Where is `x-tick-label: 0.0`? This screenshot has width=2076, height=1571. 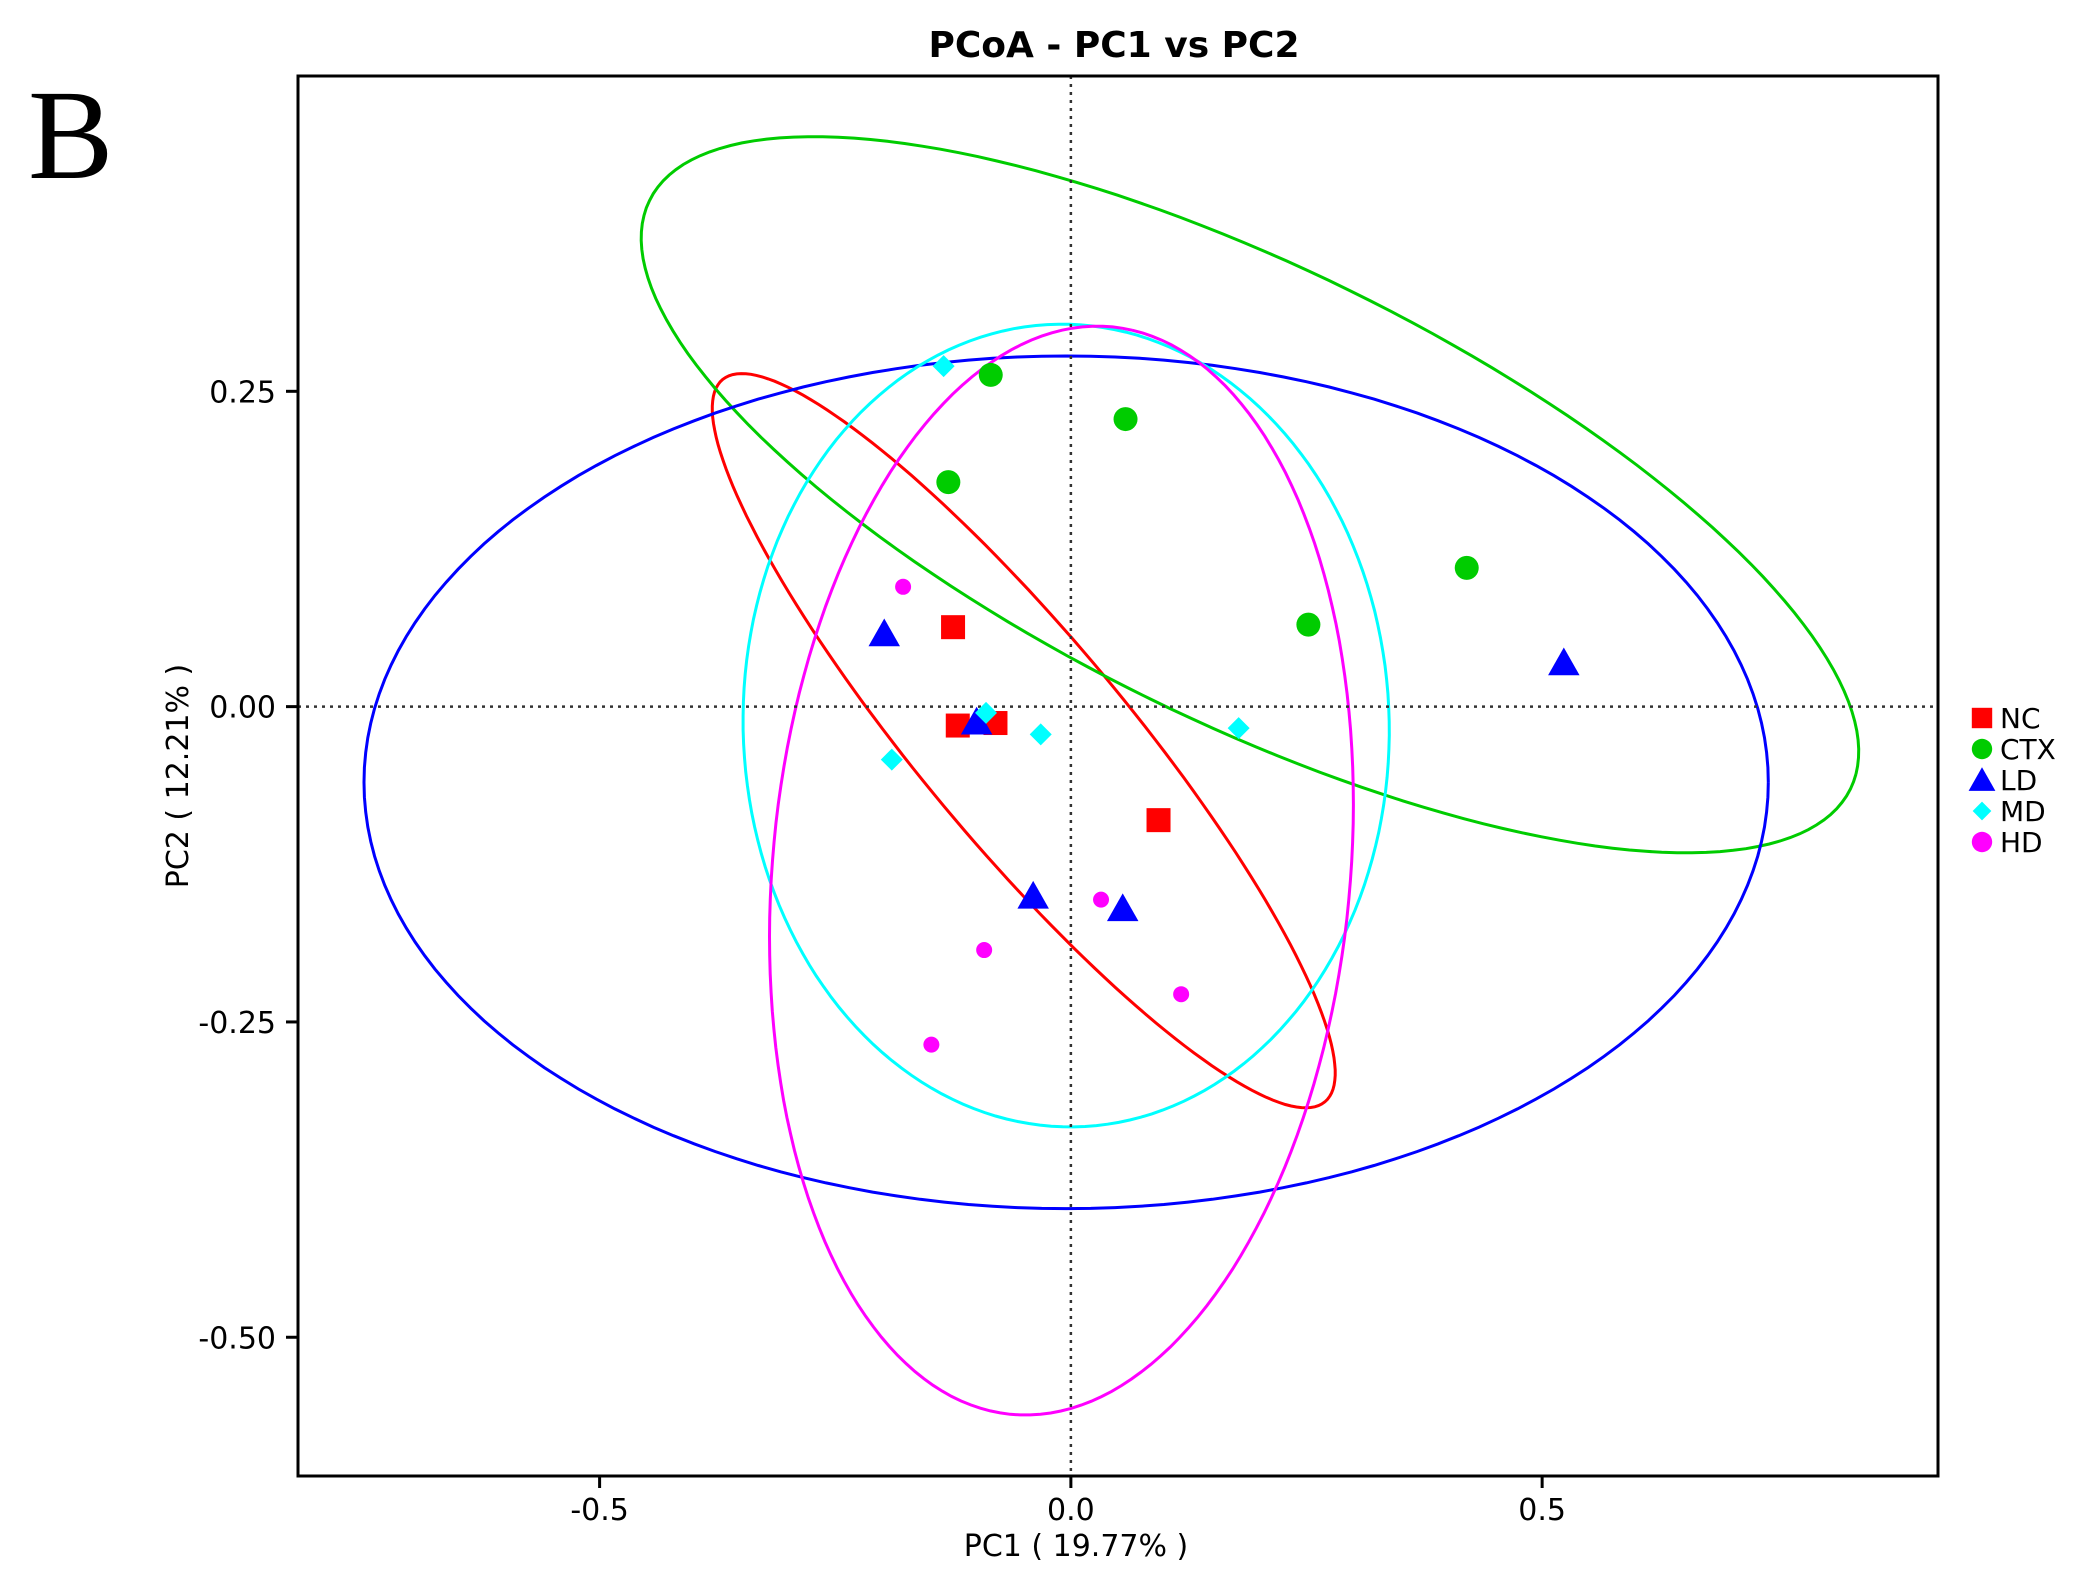 x-tick-label: 0.0 is located at coordinates (1071, 1510).